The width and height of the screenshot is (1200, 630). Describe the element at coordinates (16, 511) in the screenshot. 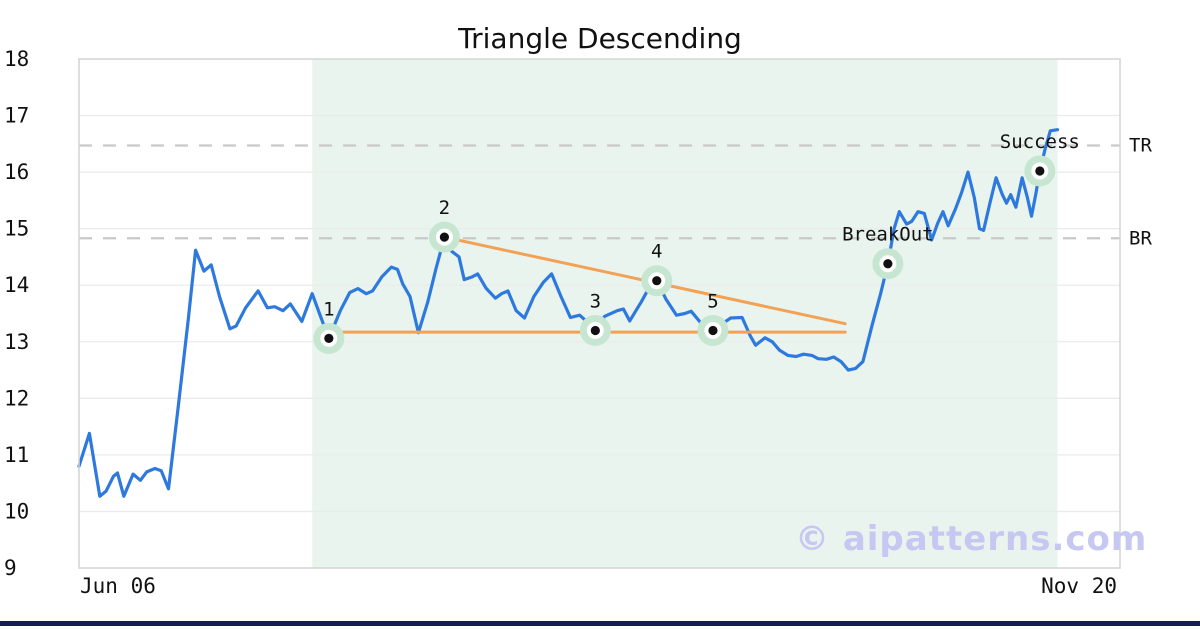

I see `y-tick-label-10: 10` at that location.